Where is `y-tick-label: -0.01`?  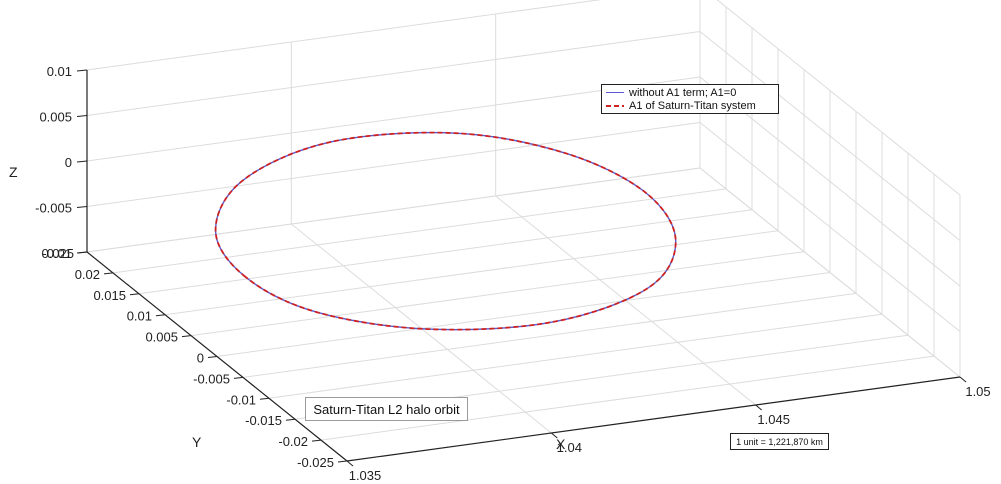
y-tick-label: -0.01 is located at coordinates (241, 399).